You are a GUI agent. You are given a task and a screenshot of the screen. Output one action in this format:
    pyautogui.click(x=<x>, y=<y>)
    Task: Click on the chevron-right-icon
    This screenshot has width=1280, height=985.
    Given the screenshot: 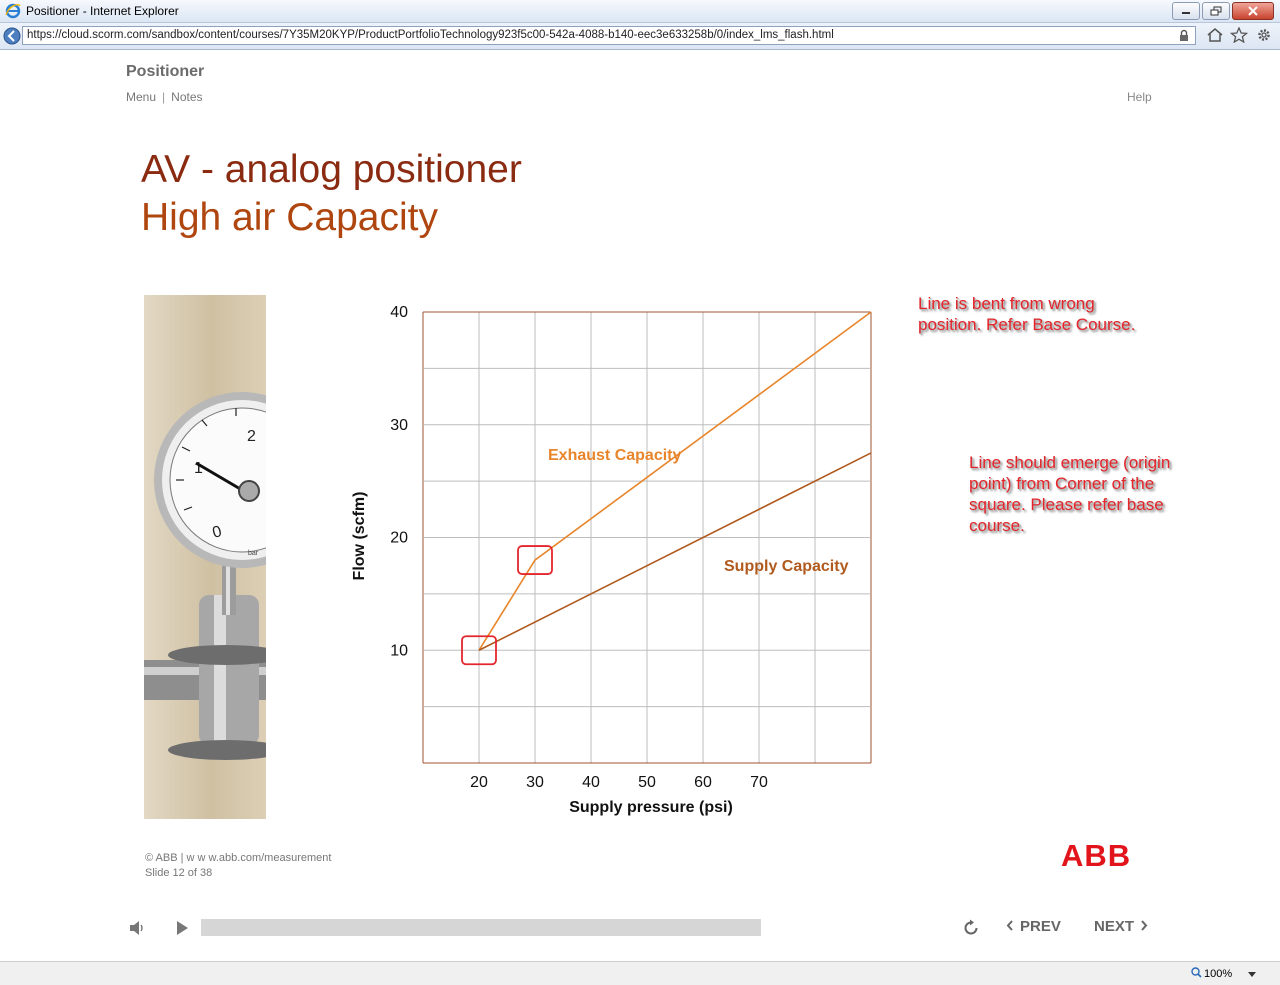 What is the action you would take?
    pyautogui.click(x=1144, y=925)
    